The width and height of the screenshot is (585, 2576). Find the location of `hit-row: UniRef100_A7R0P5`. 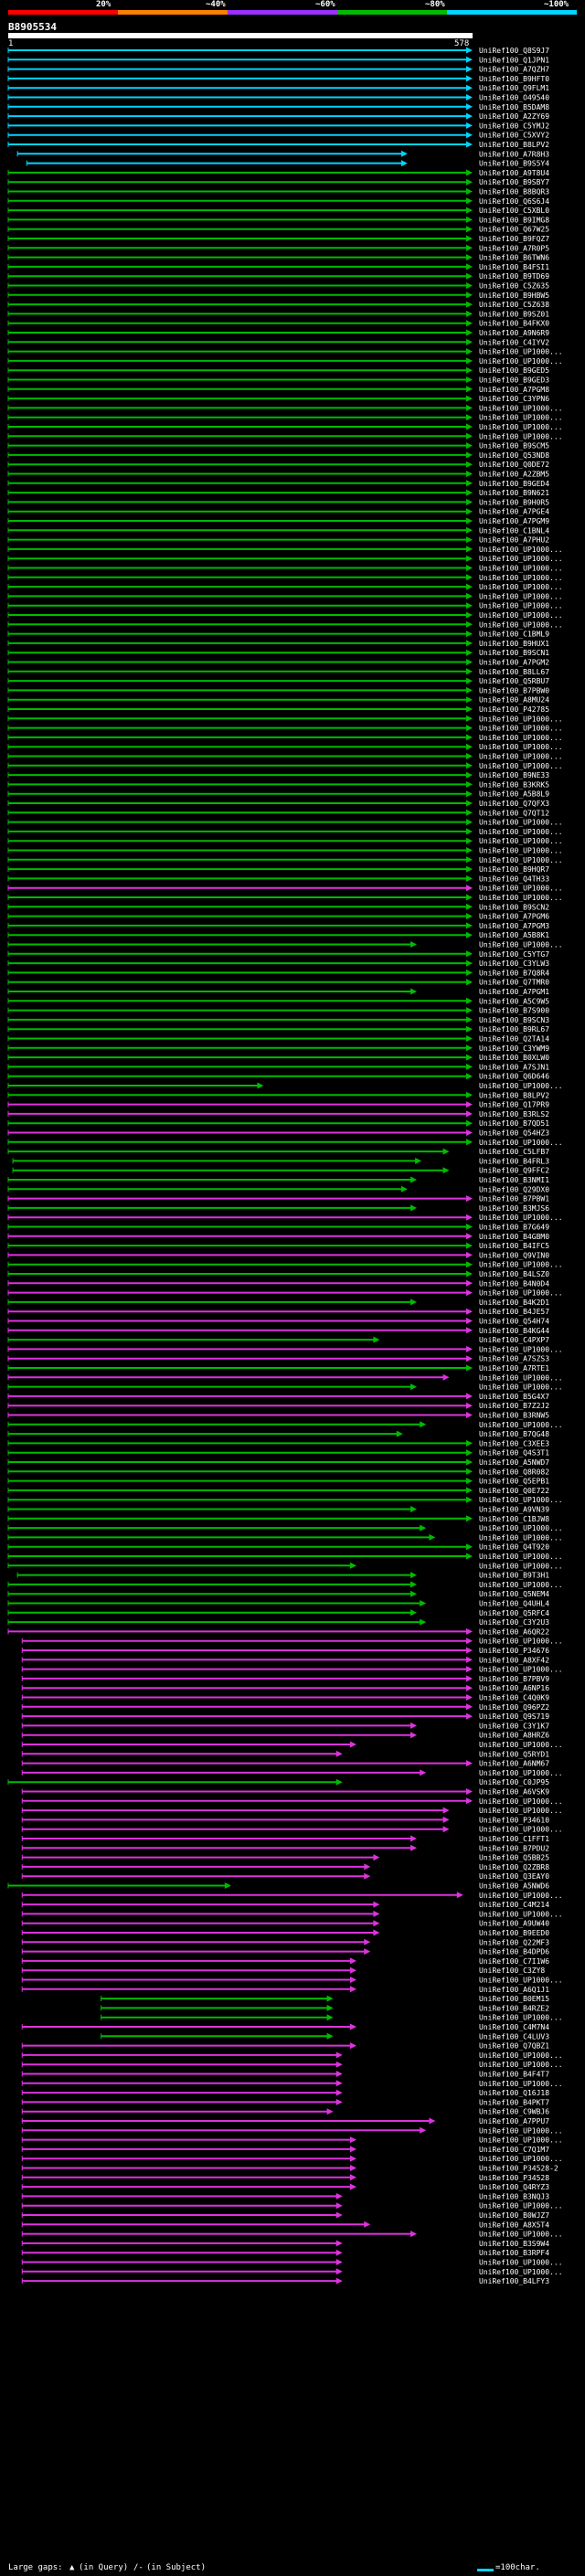

hit-row: UniRef100_A7R0P5 is located at coordinates (278, 248).